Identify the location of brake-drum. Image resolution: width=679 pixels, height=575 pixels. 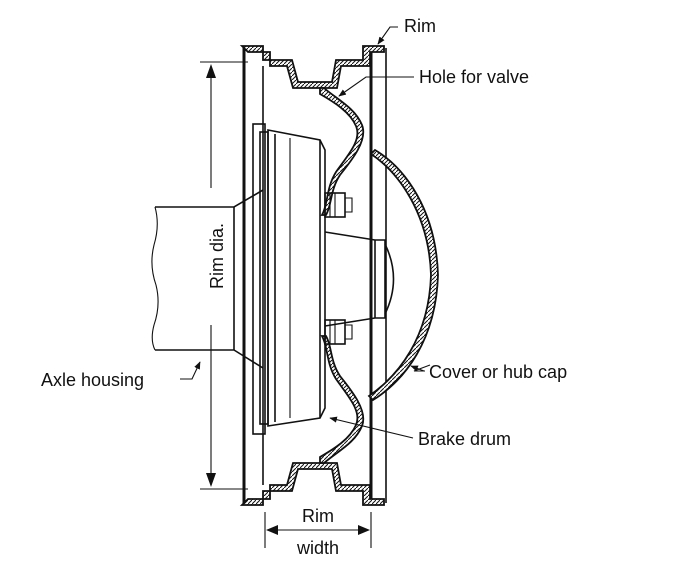
(289, 279).